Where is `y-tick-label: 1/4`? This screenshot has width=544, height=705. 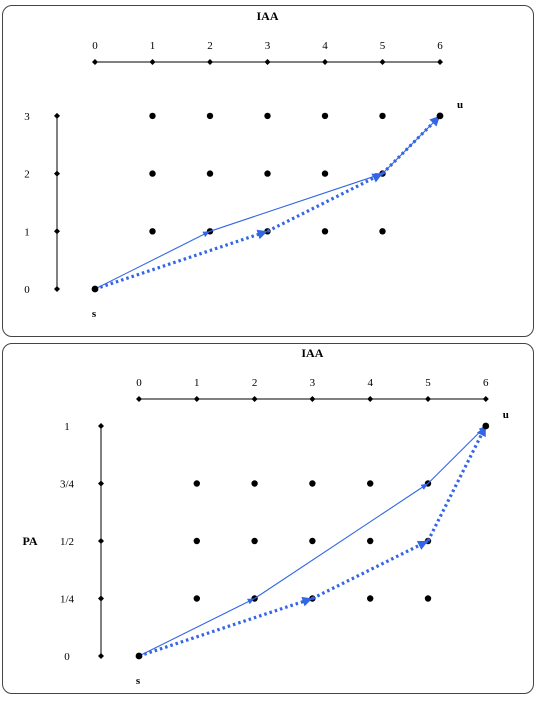 y-tick-label: 1/4 is located at coordinates (67, 600).